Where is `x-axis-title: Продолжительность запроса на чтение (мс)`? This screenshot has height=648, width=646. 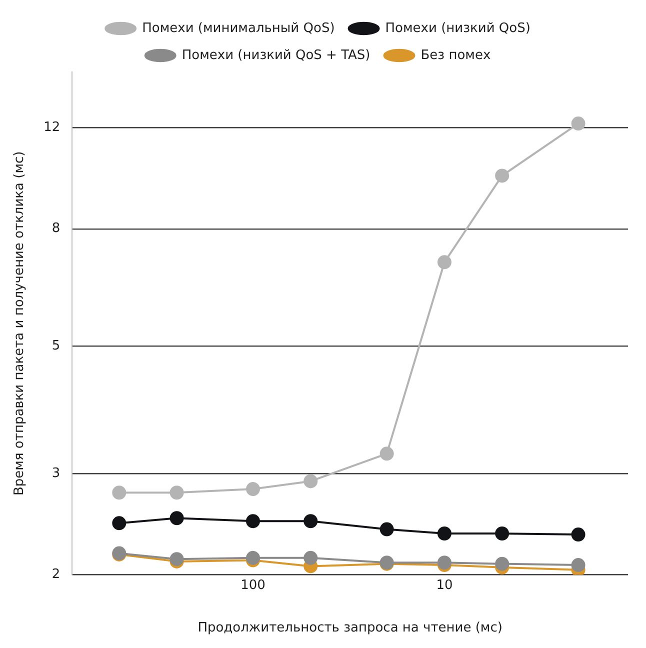 x-axis-title: Продолжительность запроса на чтение (мс) is located at coordinates (350, 628).